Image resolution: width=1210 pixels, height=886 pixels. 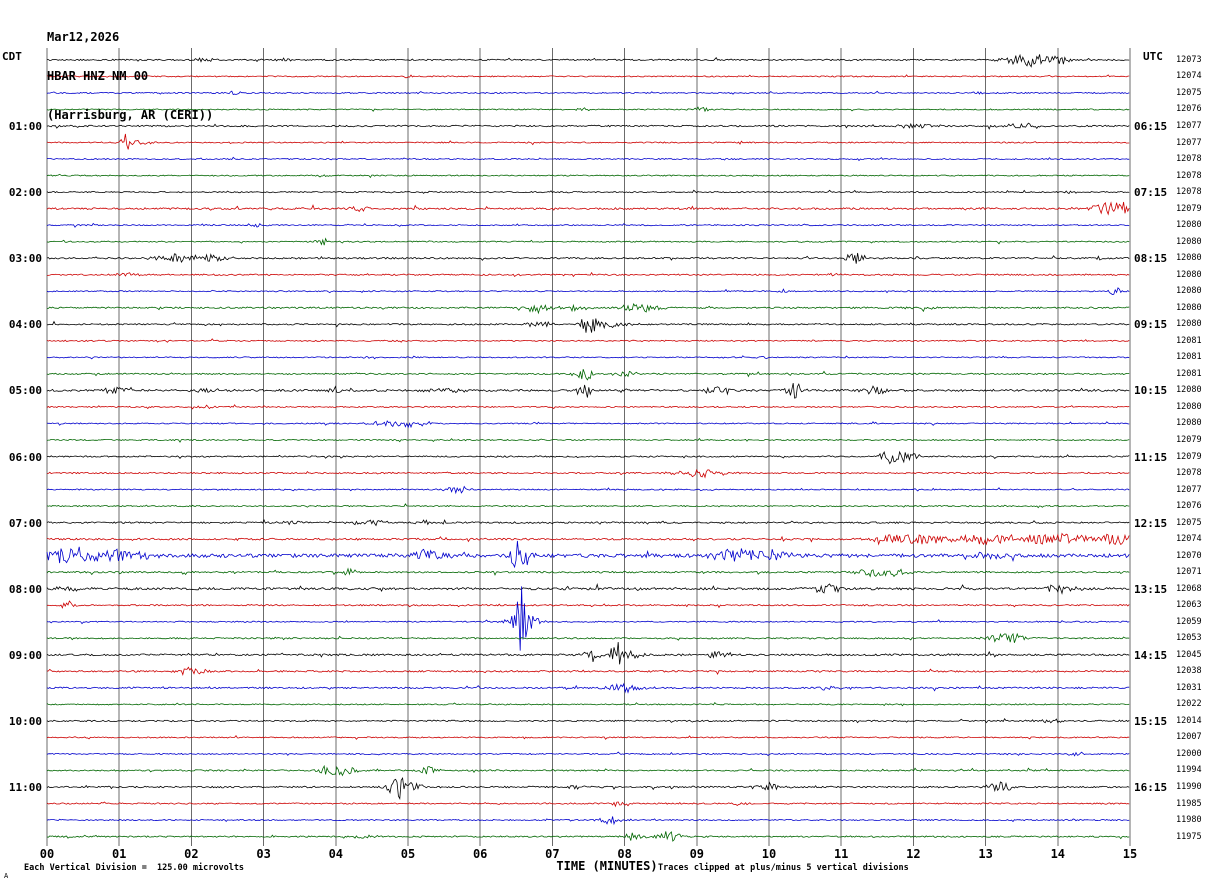 What do you see at coordinates (1189, 654) in the screenshot?
I see `counts-label: 12045` at bounding box center [1189, 654].